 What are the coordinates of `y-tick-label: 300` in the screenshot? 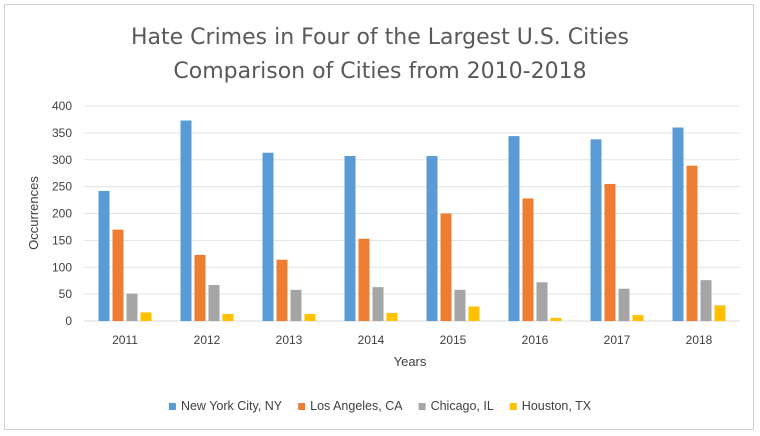 It's located at (62, 160).